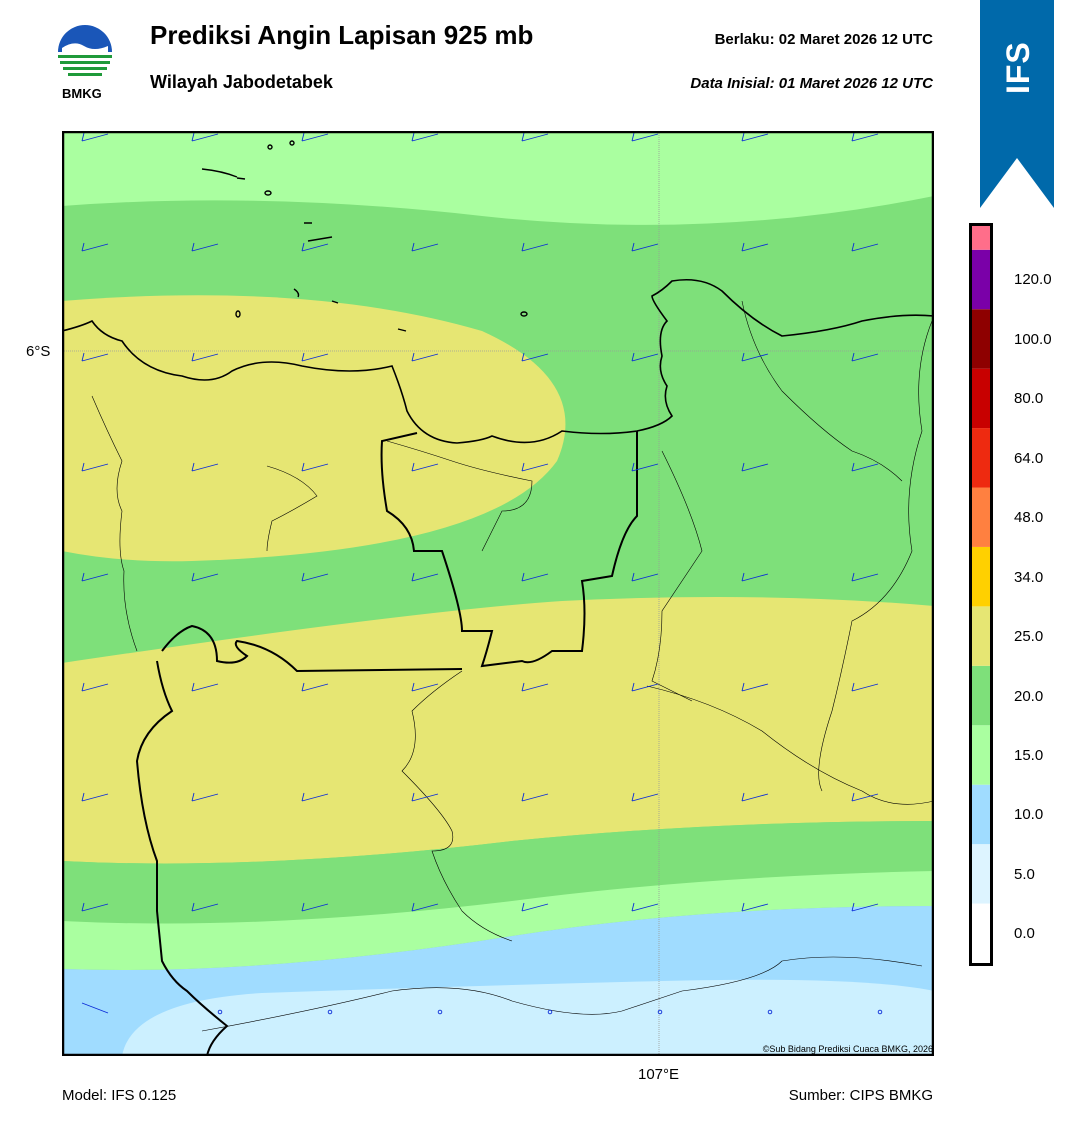 The height and width of the screenshot is (1128, 1081). Describe the element at coordinates (1029, 577) in the screenshot. I see `colorbar-label: 34.0` at that location.